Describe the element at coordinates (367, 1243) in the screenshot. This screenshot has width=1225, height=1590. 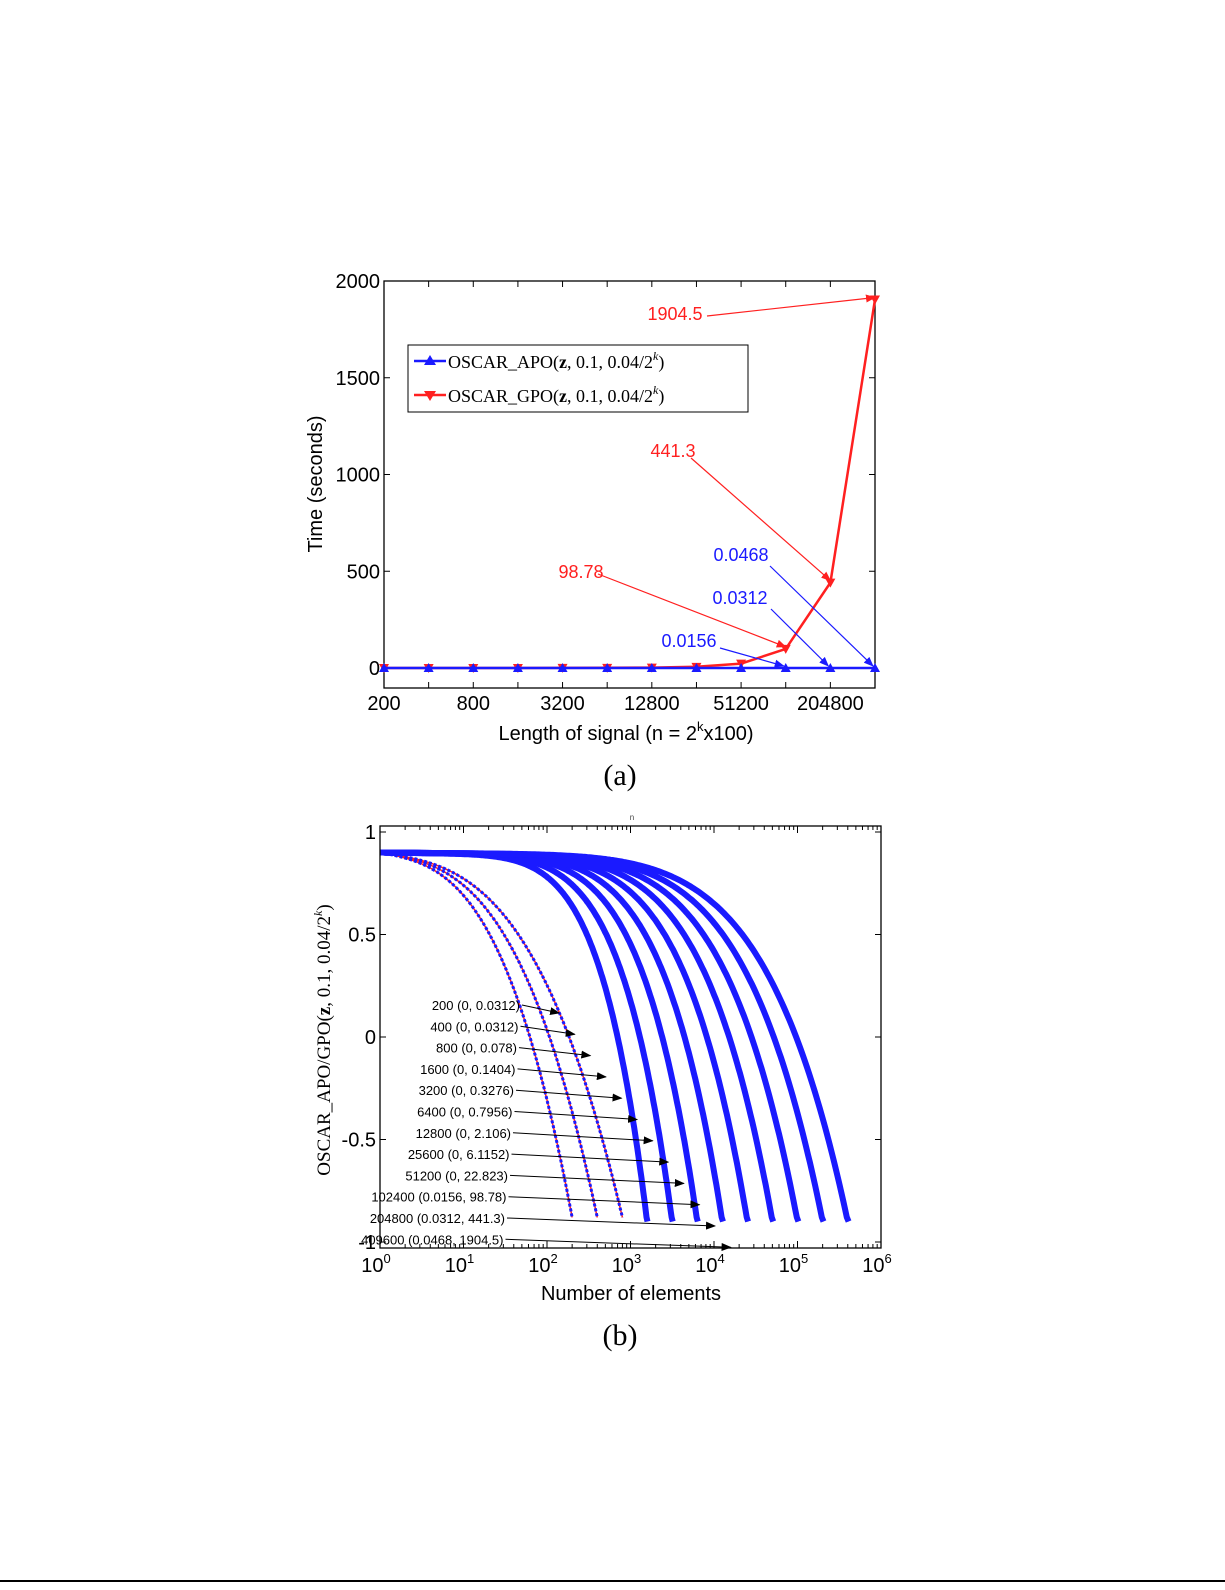
I see `b-y-tick-label: -1` at that location.